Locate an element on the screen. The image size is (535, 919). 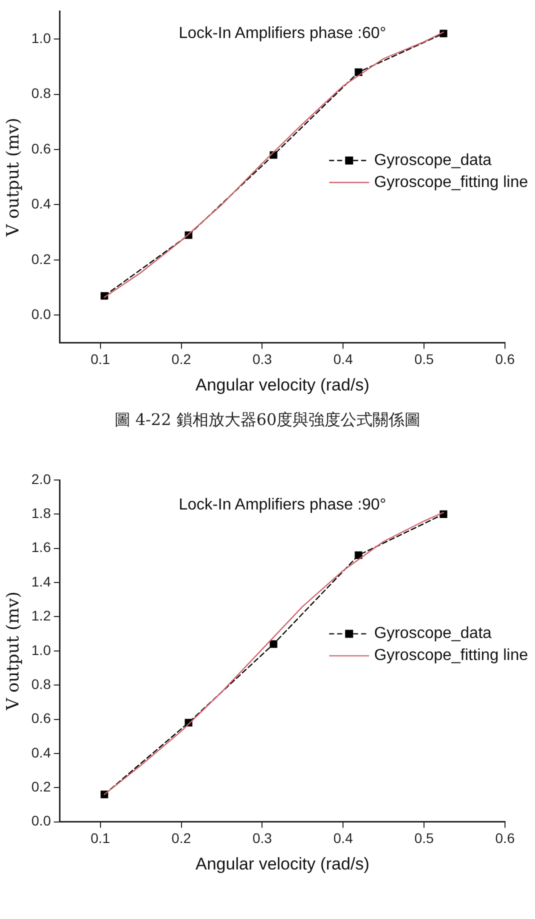
y-tick-label: 1.2 is located at coordinates (41, 616).